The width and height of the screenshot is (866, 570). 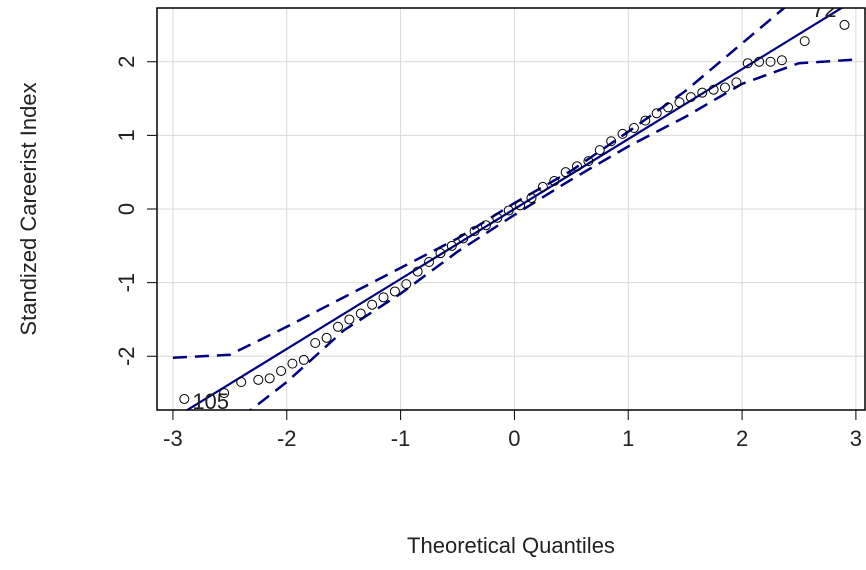 What do you see at coordinates (401, 438) in the screenshot?
I see `x-tick-label: -1` at bounding box center [401, 438].